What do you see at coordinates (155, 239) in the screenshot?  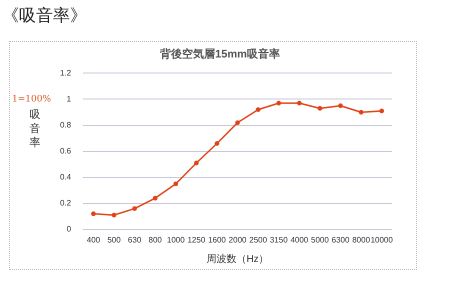 I see `x-tick-label: 800` at bounding box center [155, 239].